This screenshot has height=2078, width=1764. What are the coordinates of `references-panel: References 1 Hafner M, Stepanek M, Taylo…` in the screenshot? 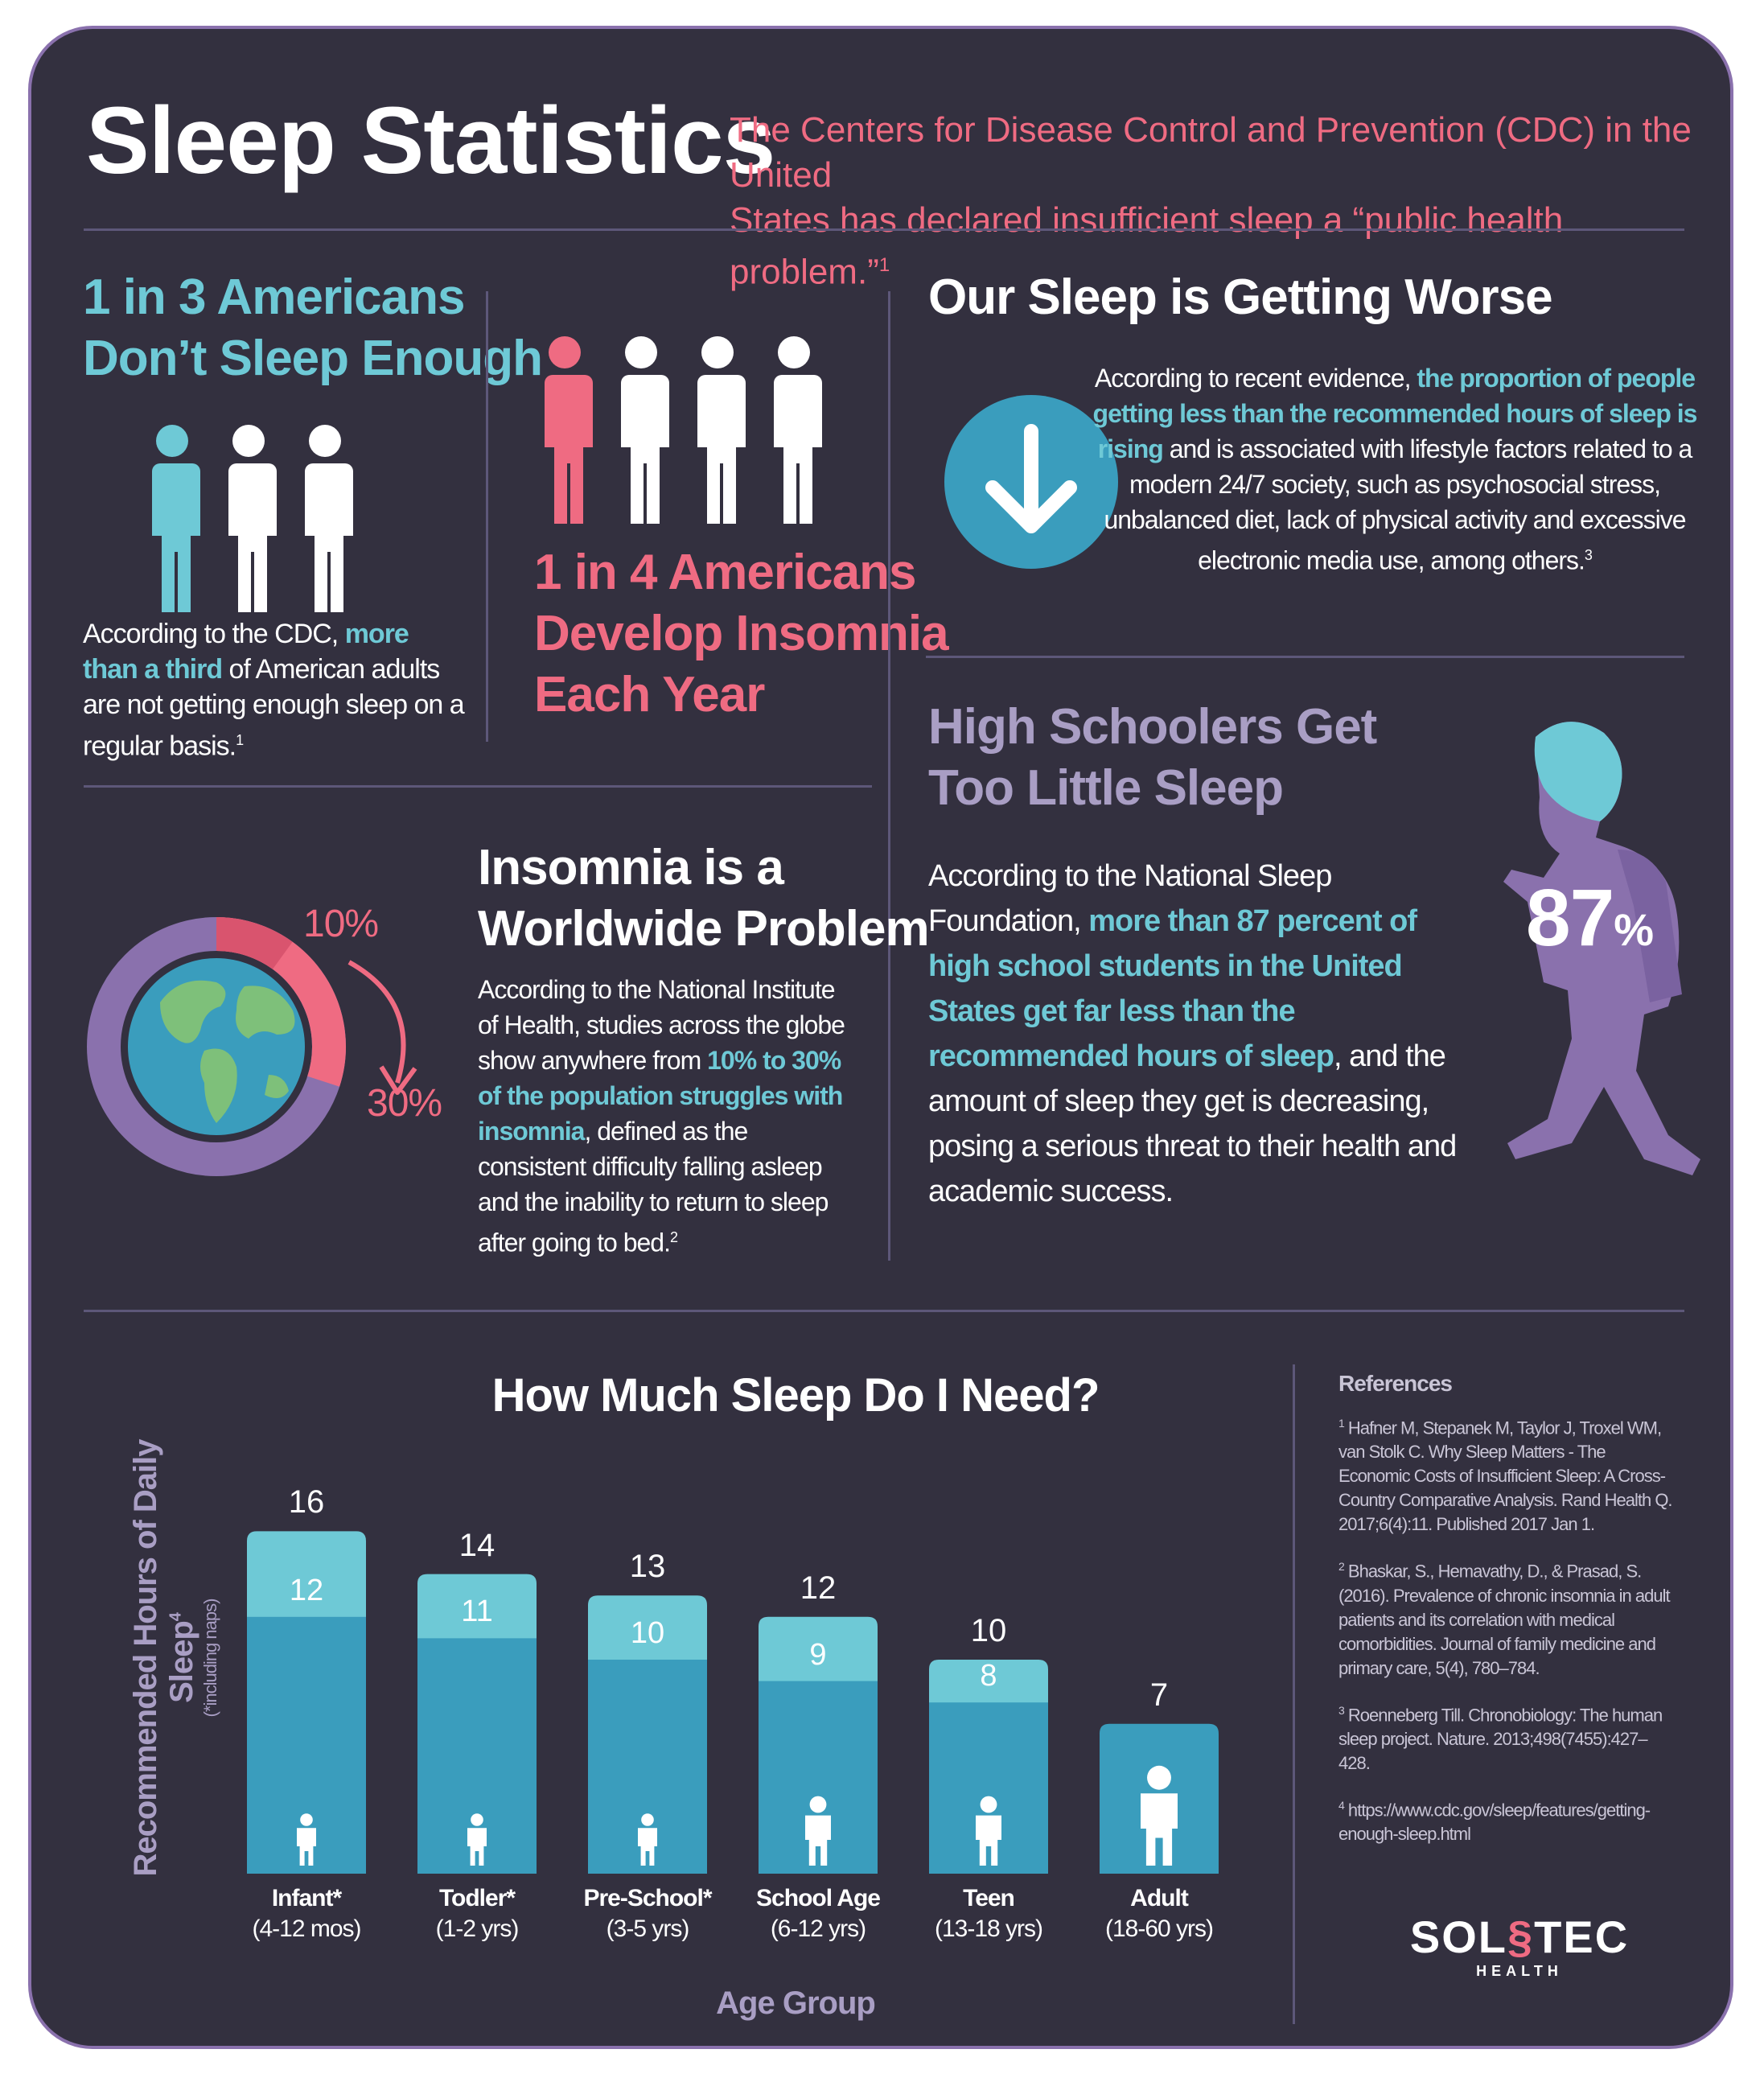 It's located at (1507, 1617).